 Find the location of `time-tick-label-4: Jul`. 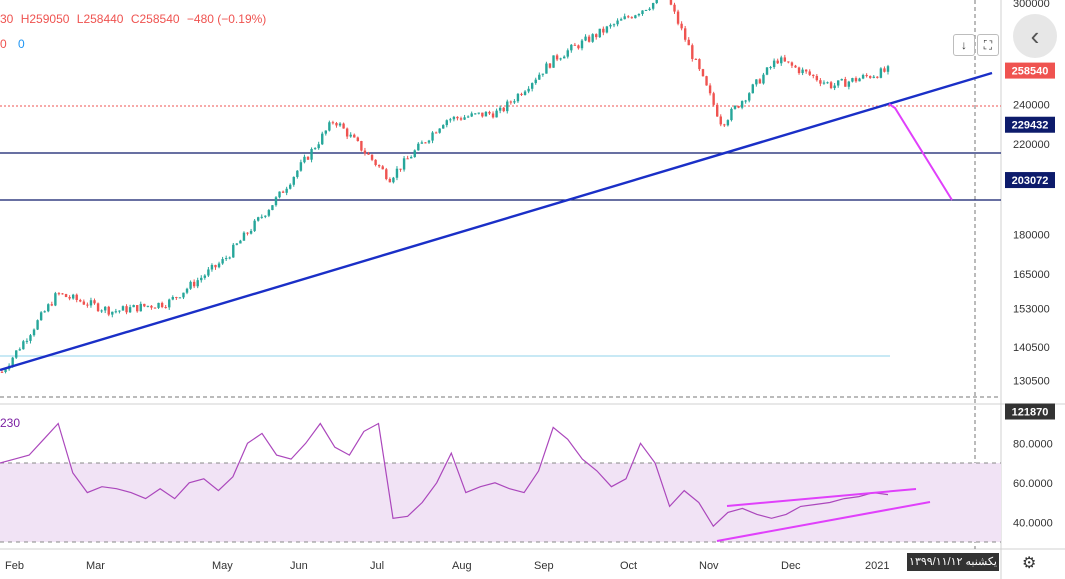

time-tick-label-4: Jul is located at coordinates (377, 566).